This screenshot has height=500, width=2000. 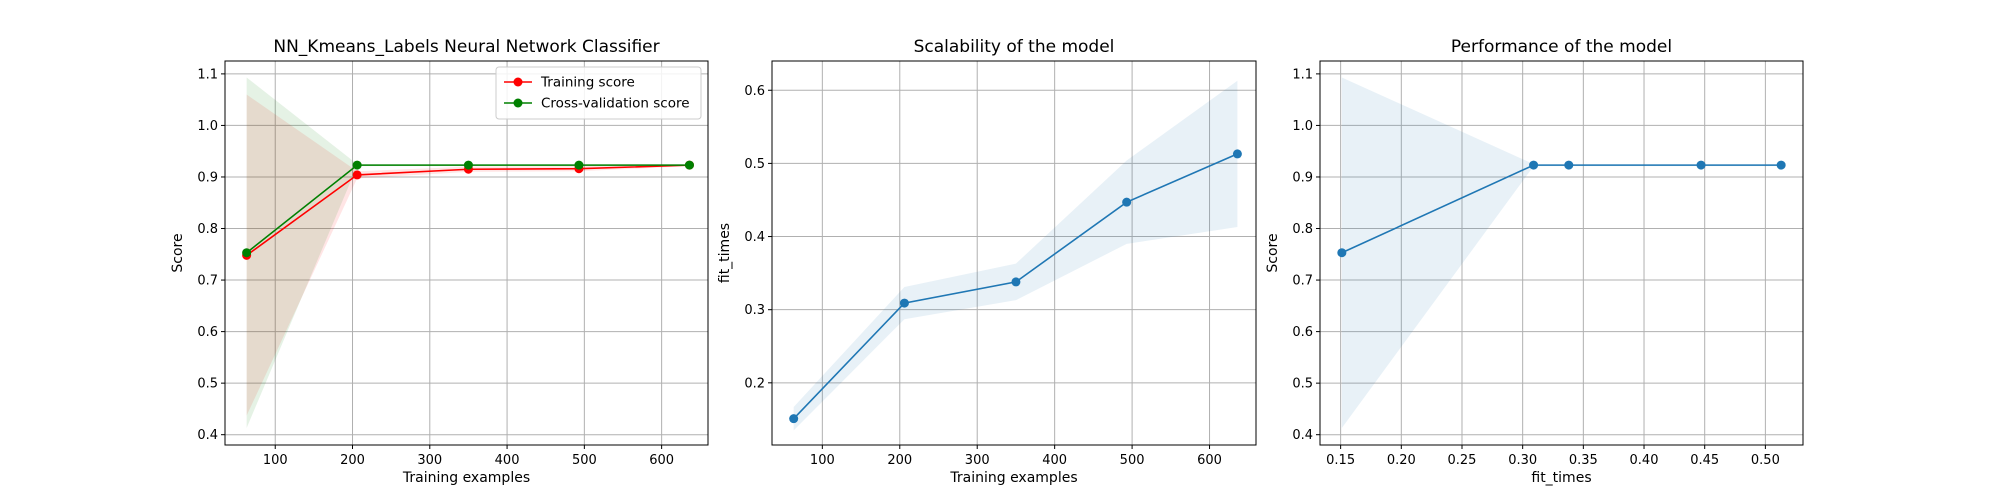 I want to click on x-tick-label-2: 0.25, so click(x=1462, y=460).